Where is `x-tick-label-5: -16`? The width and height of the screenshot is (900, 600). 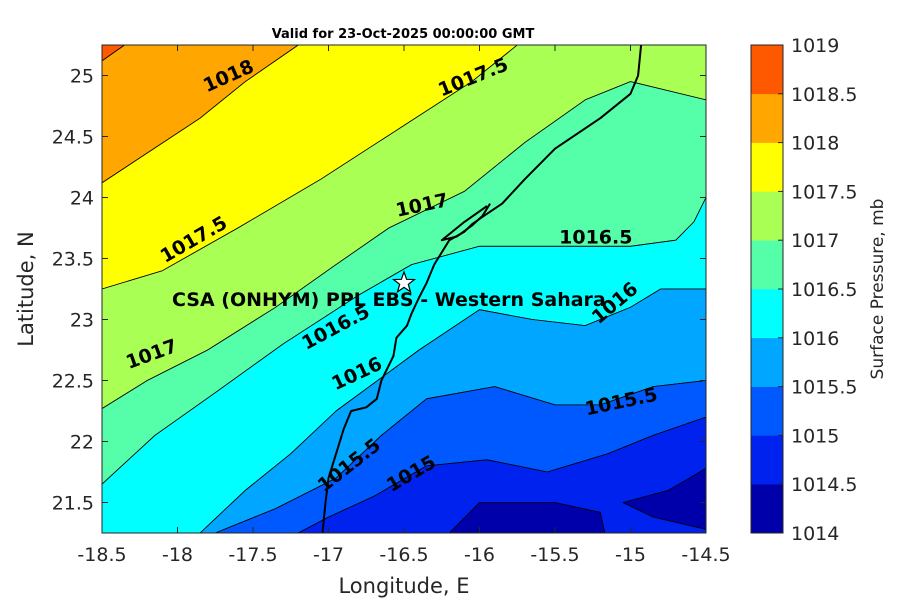 x-tick-label-5: -16 is located at coordinates (479, 555).